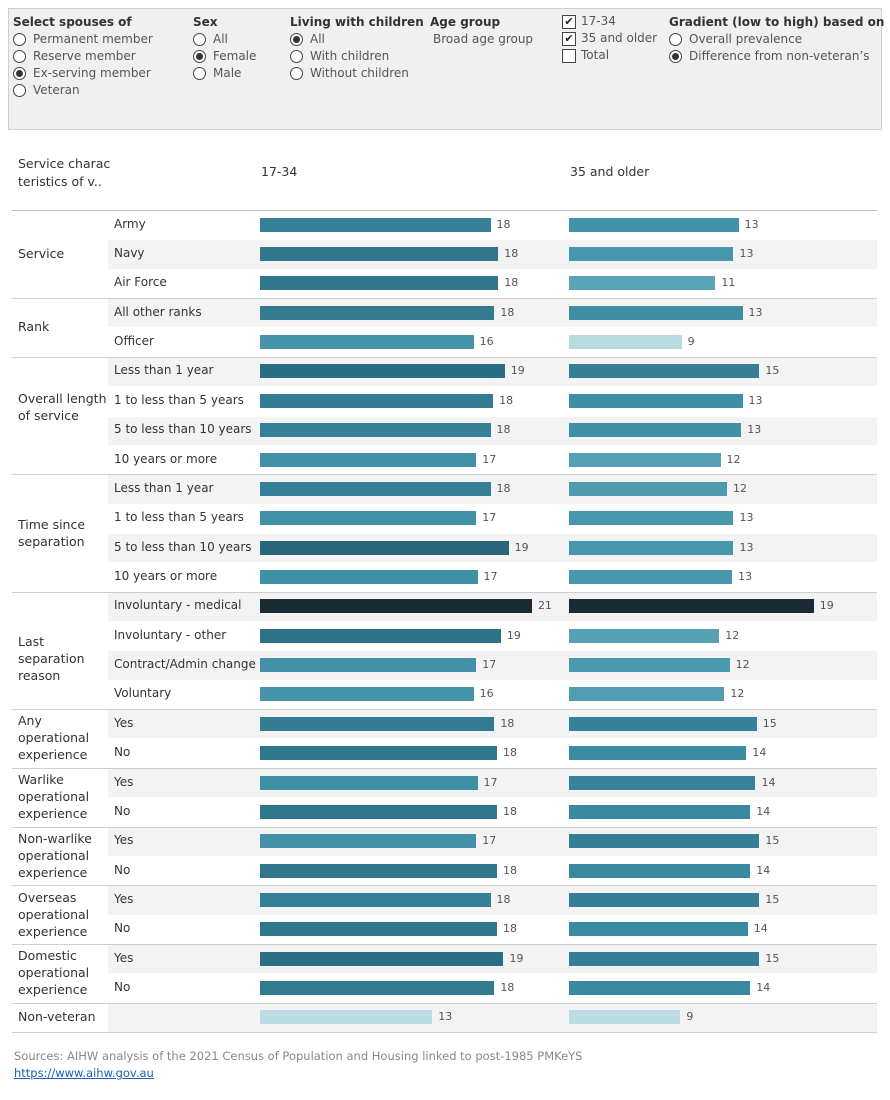 The image size is (890, 1100). Describe the element at coordinates (52, 532) in the screenshot. I see `group-label: Time since separation` at that location.